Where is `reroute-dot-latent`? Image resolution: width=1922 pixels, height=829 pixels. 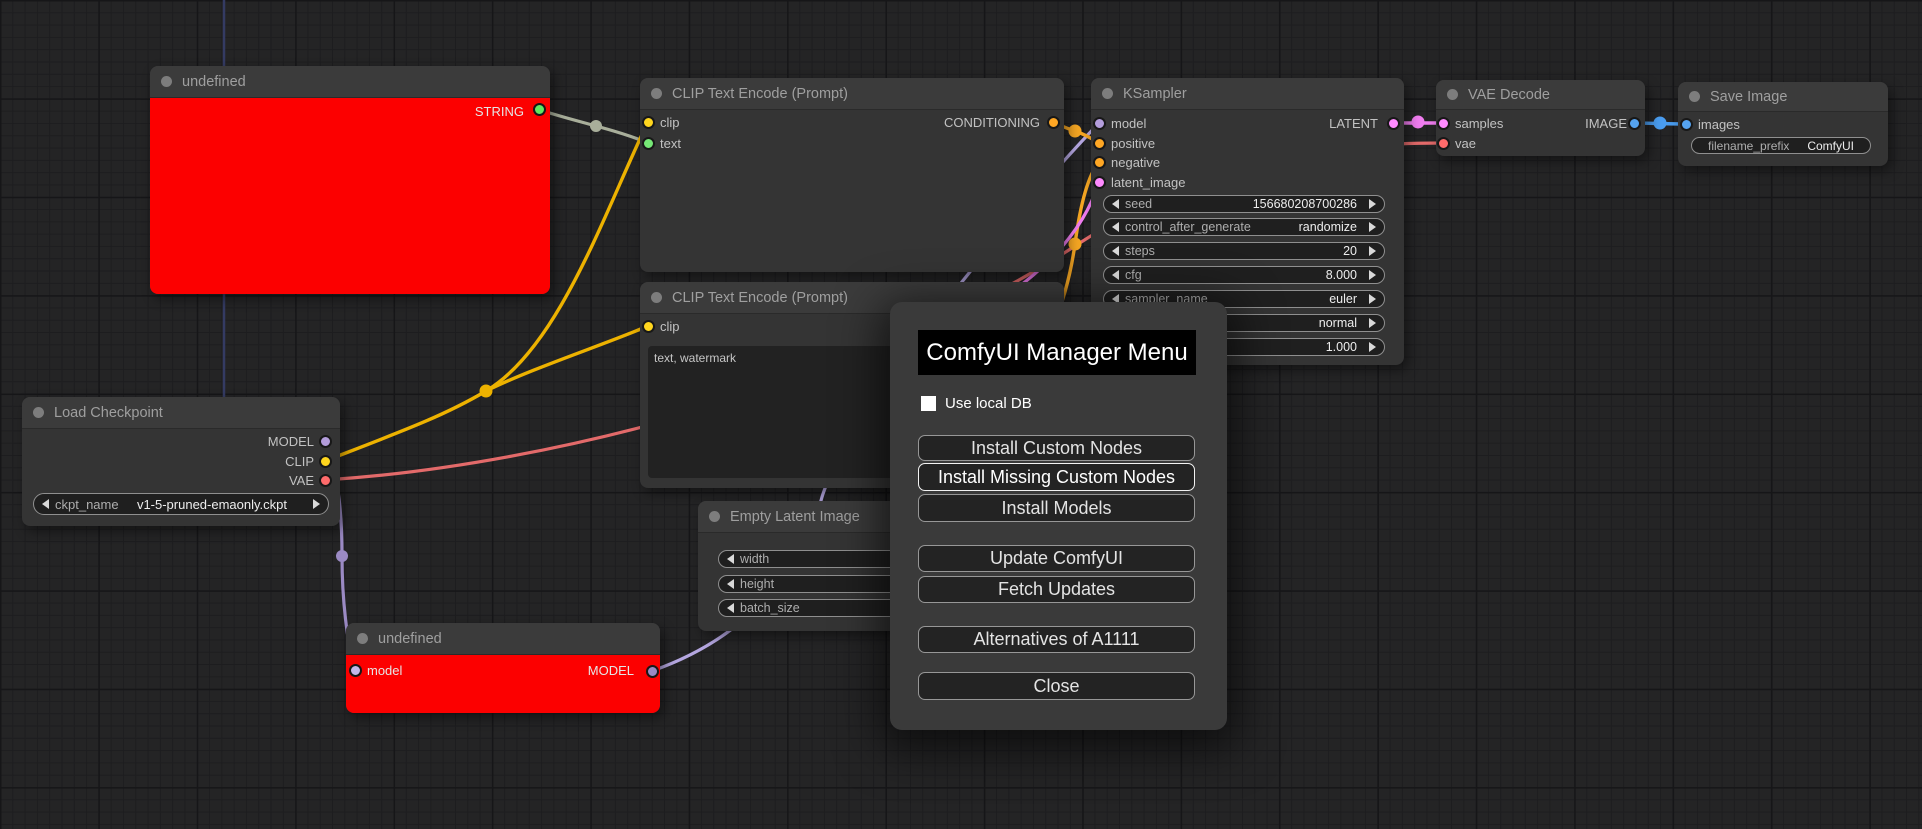
reroute-dot-latent is located at coordinates (1418, 122).